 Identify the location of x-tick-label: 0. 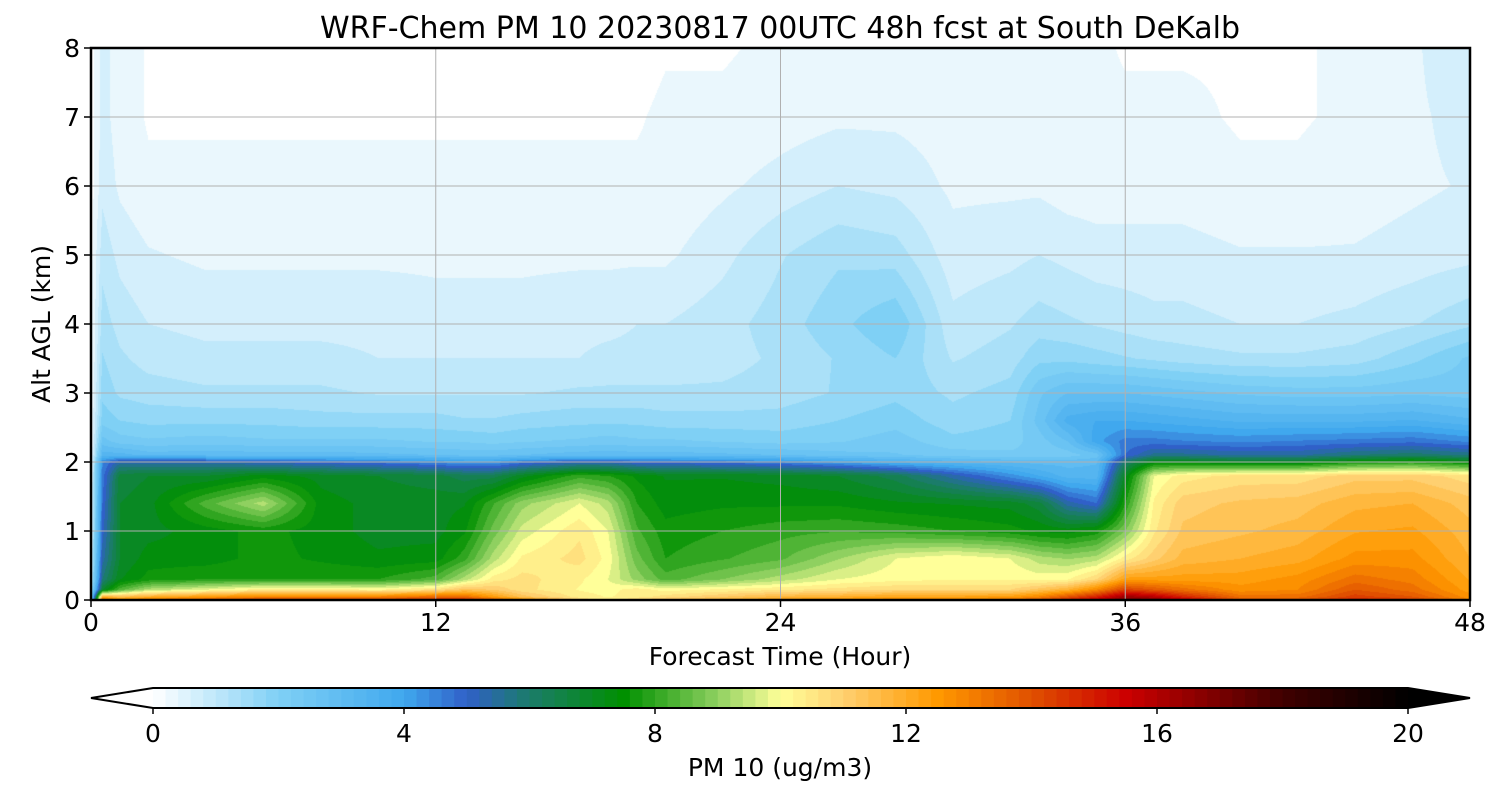
(91, 622).